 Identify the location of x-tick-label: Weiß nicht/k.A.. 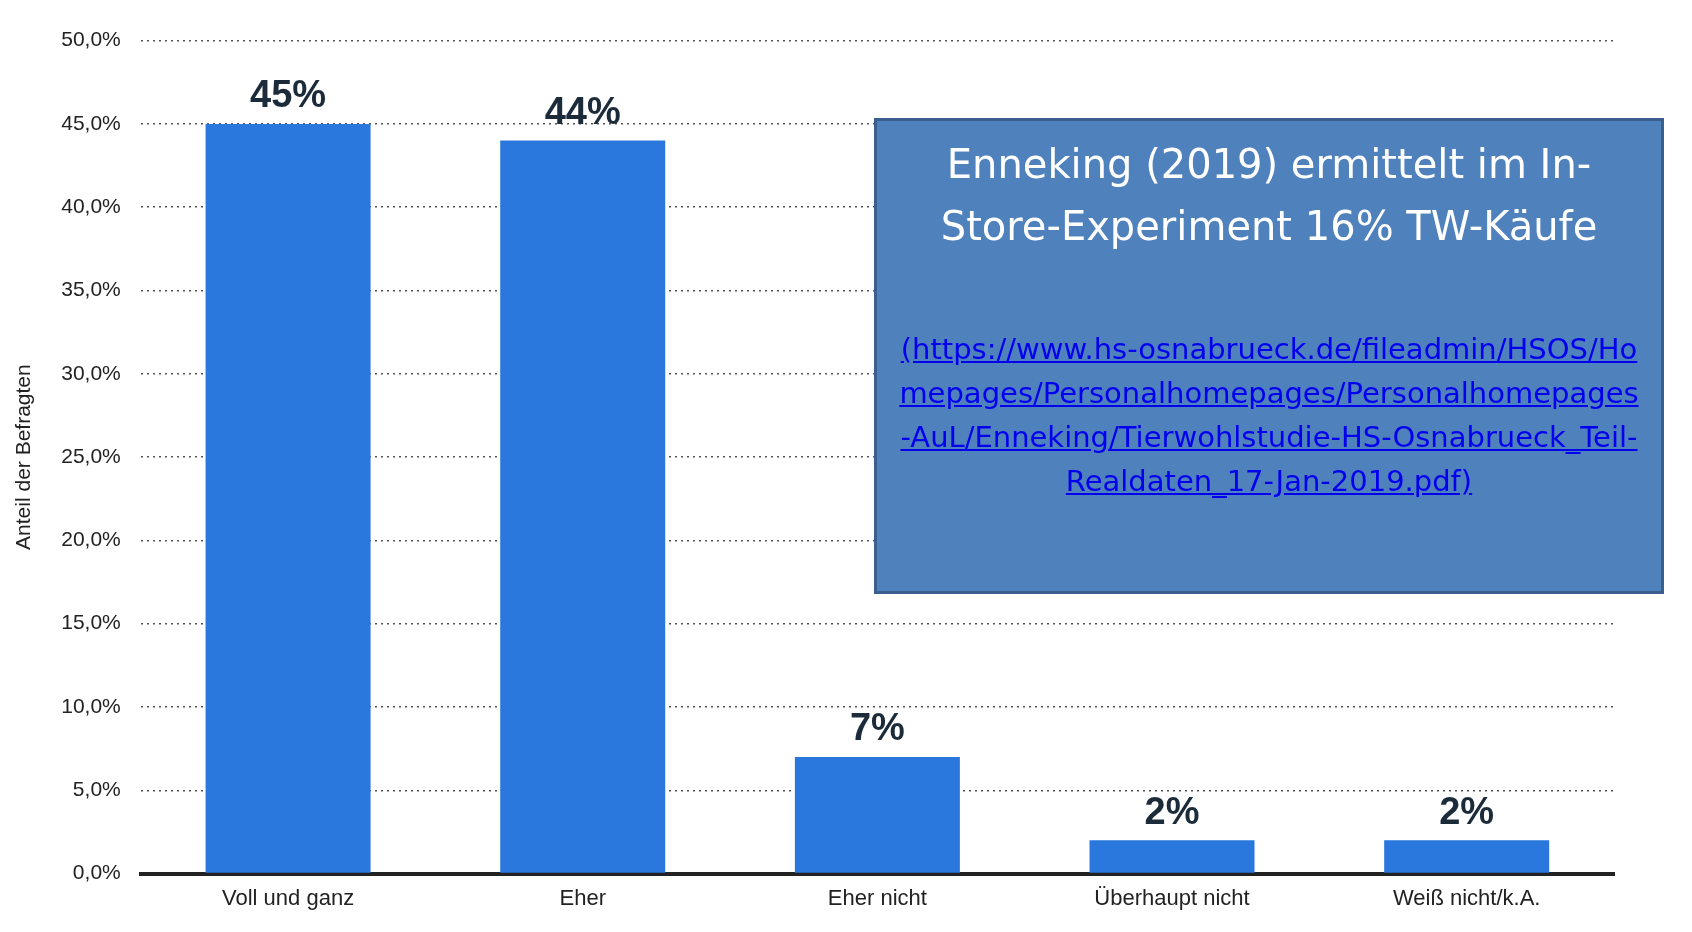
(1466, 897).